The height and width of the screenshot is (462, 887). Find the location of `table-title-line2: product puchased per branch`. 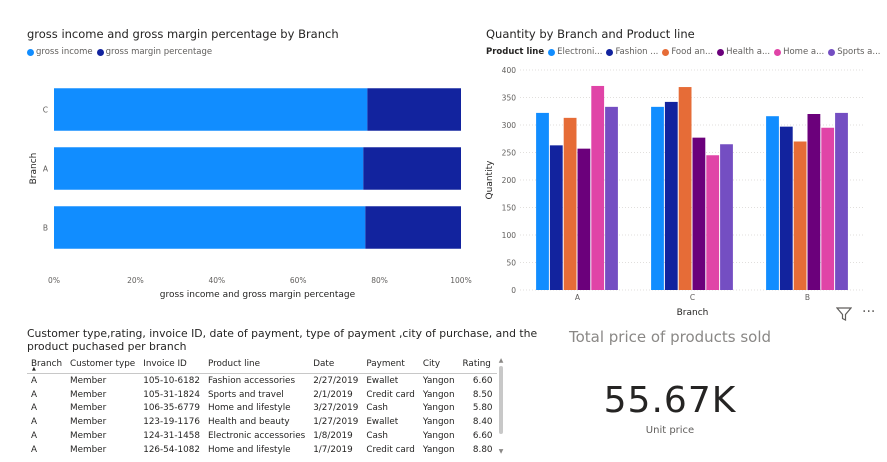

table-title-line2: product puchased per branch is located at coordinates (107, 346).